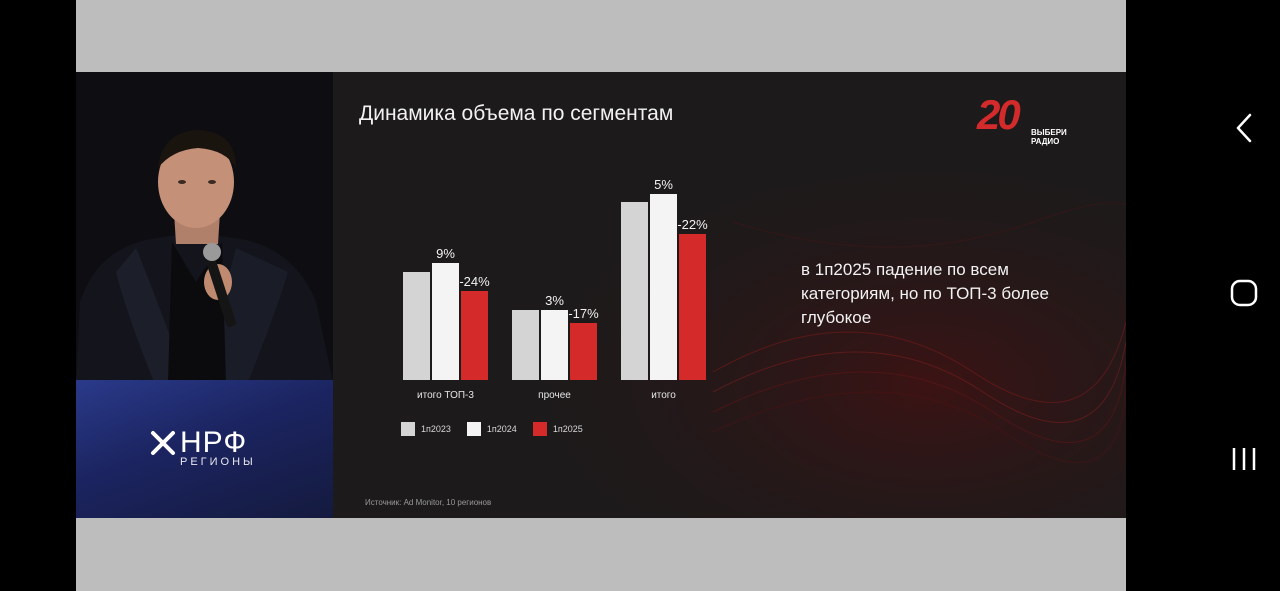 The image size is (1280, 591). I want to click on legend-label: 1п2025, so click(567, 429).